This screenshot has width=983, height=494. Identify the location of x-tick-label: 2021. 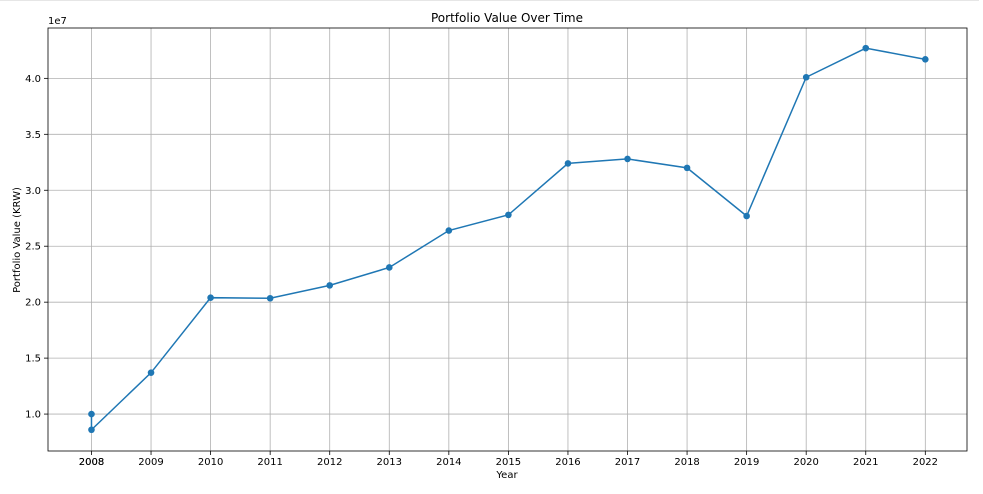
(865, 462).